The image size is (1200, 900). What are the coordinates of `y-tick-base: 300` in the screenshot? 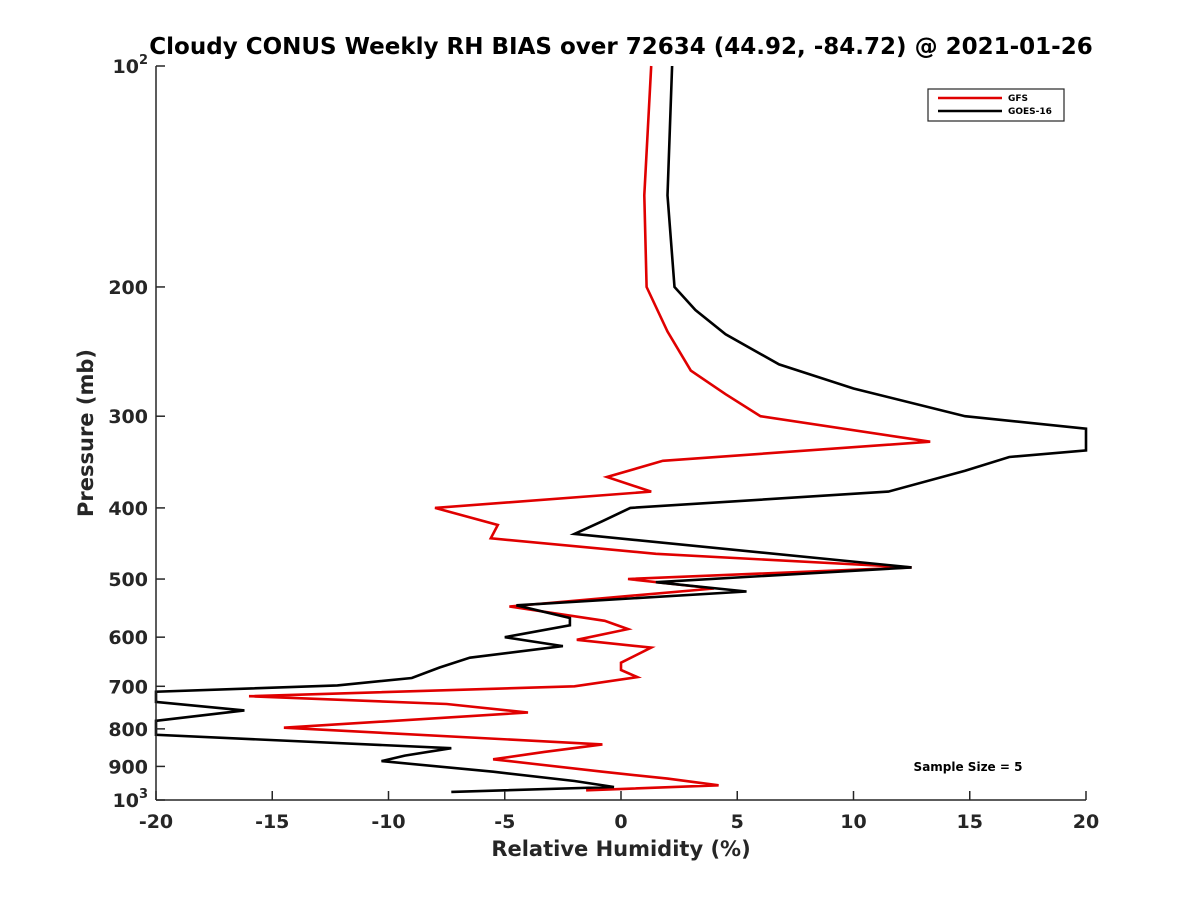 It's located at (128, 417).